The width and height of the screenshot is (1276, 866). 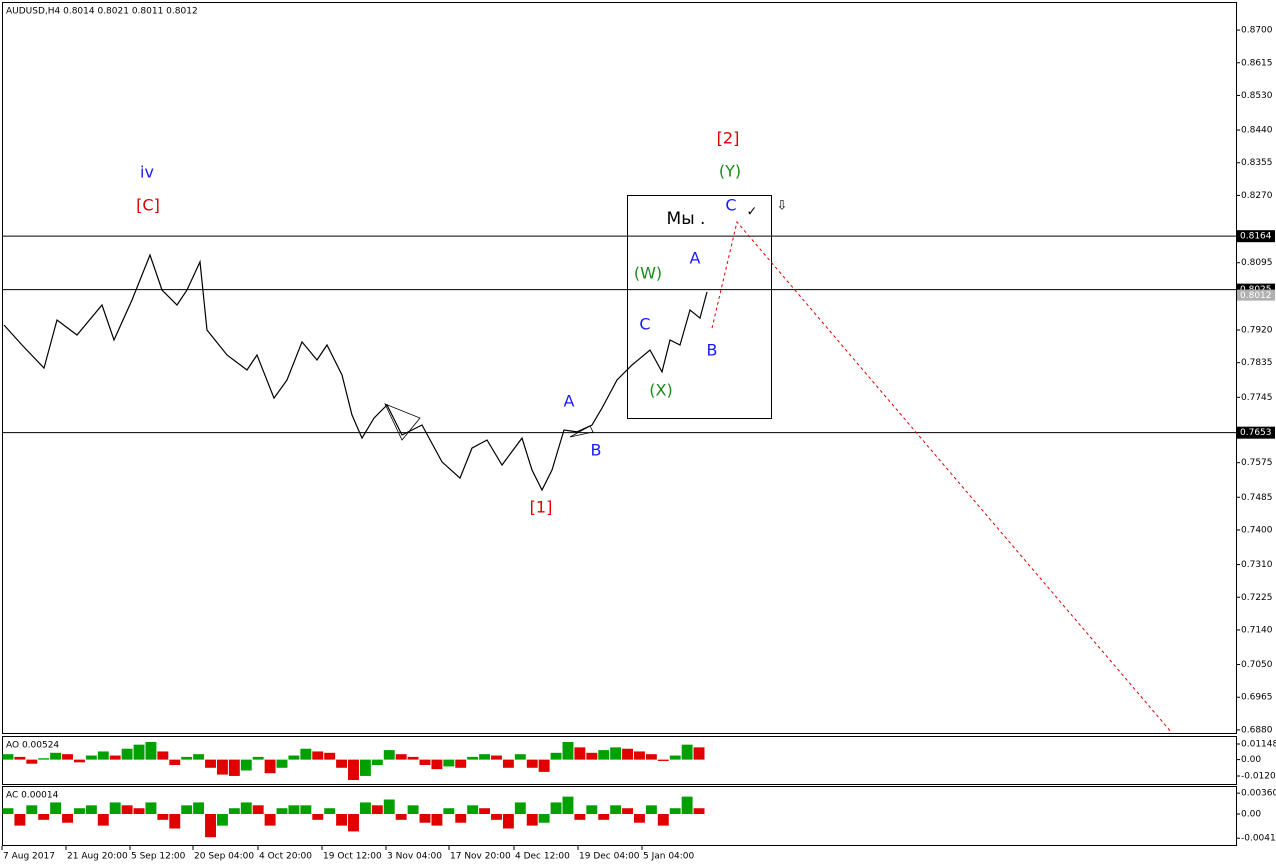 What do you see at coordinates (728, 138) in the screenshot?
I see `wave-label: [2]` at bounding box center [728, 138].